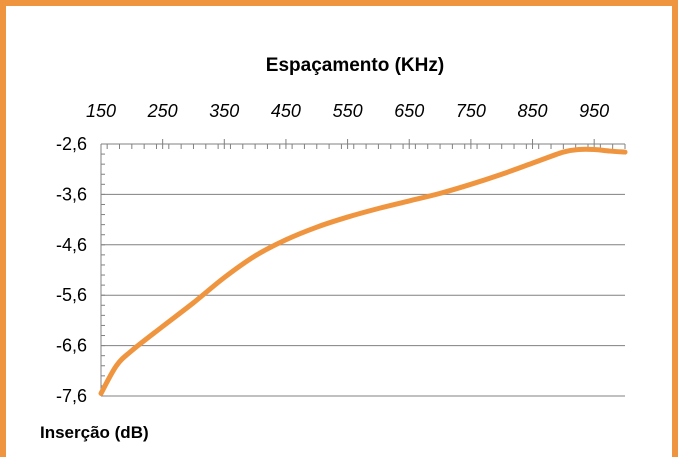 The width and height of the screenshot is (678, 457). Describe the element at coordinates (71, 396) in the screenshot. I see `y-tick-label: -7,6` at that location.